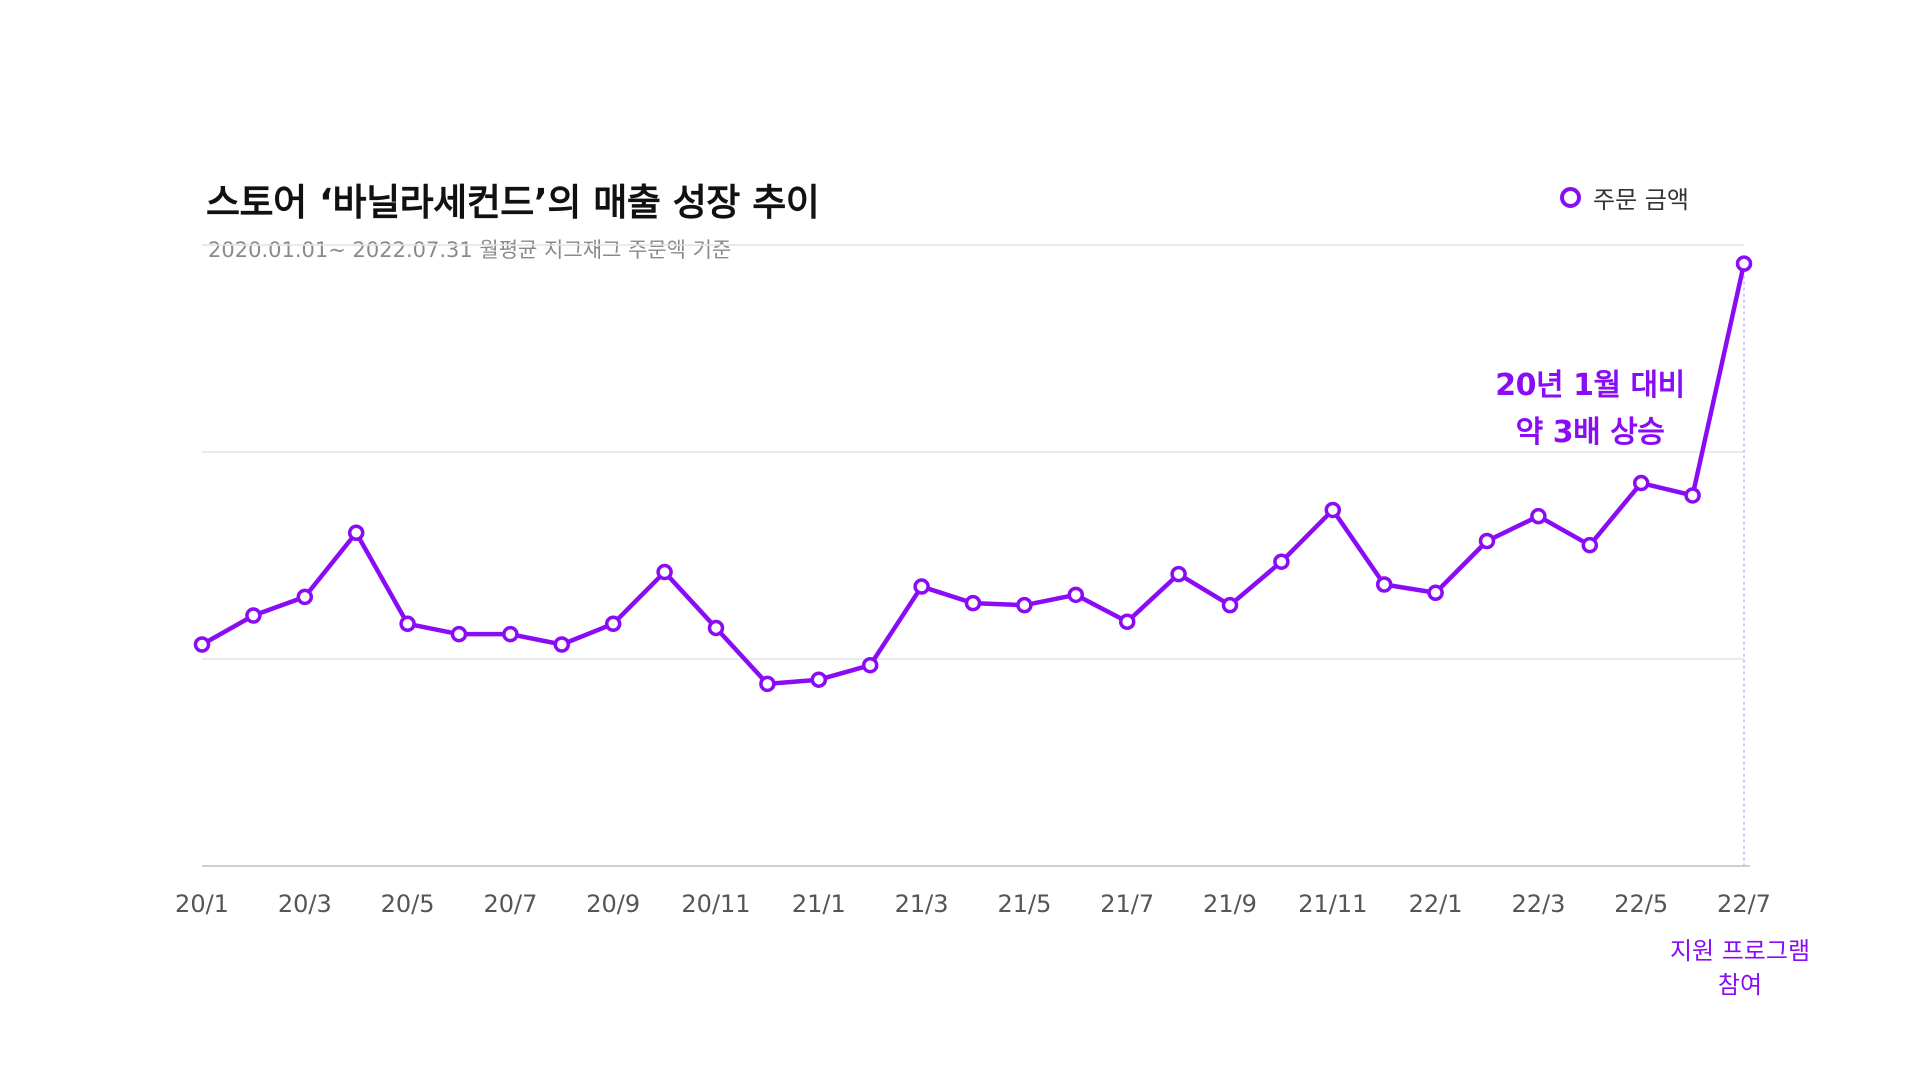  I want to click on legend-label: 주문 금액, so click(1641, 200).